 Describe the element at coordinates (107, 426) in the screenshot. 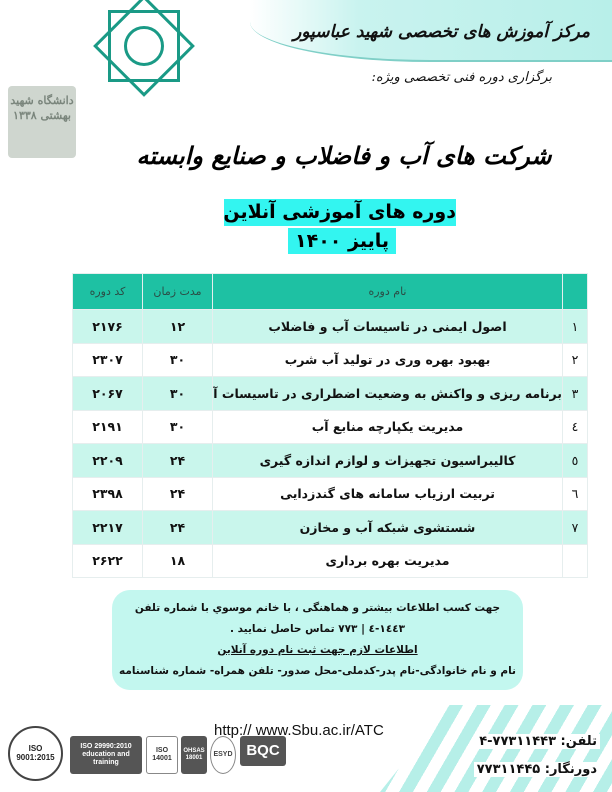

I see `course-code: ۲۱۹۱` at that location.